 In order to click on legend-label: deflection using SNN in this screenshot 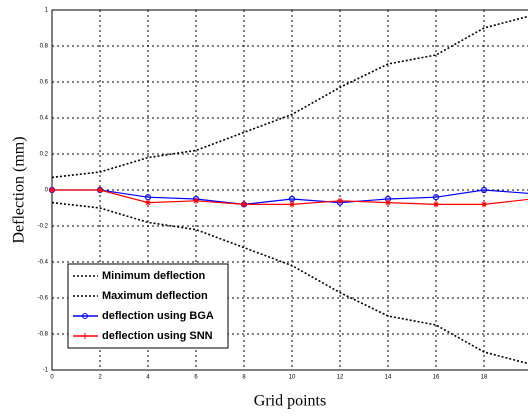, I will do `click(157, 336)`.